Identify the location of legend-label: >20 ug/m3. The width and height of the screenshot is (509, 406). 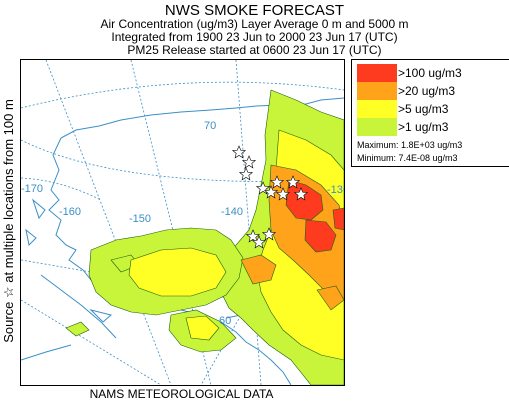
(427, 91).